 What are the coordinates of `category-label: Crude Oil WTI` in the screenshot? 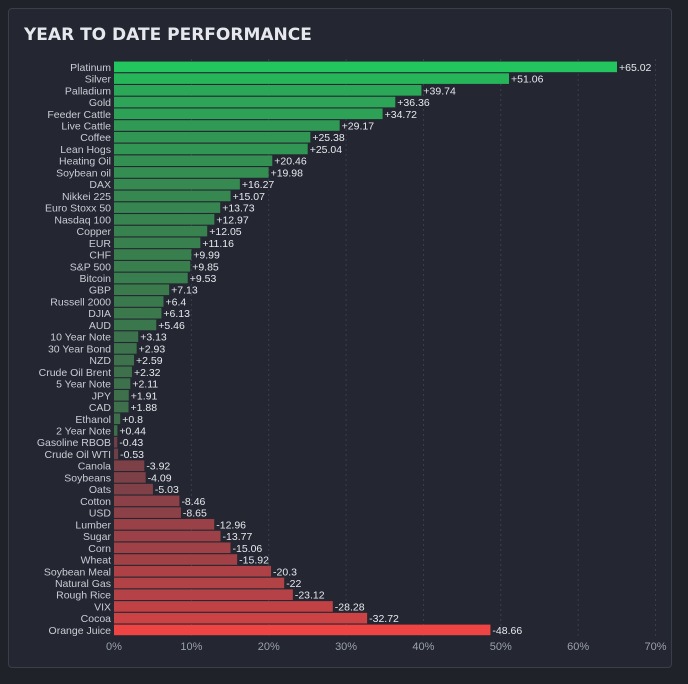 It's located at (77, 455).